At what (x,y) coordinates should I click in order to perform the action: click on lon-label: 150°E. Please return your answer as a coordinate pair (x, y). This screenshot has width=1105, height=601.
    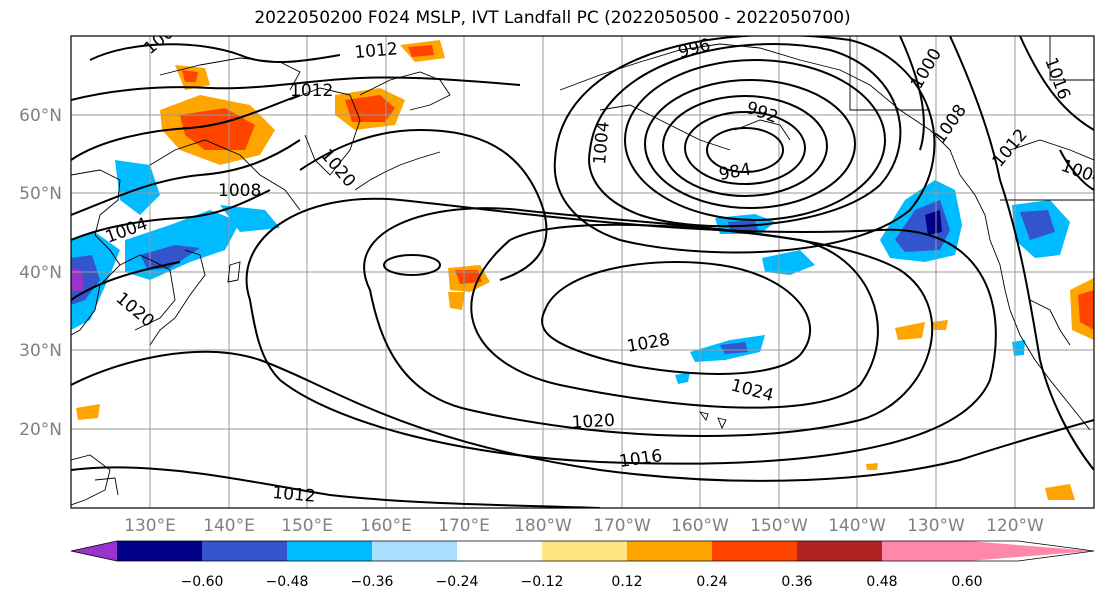
    Looking at the image, I should click on (307, 526).